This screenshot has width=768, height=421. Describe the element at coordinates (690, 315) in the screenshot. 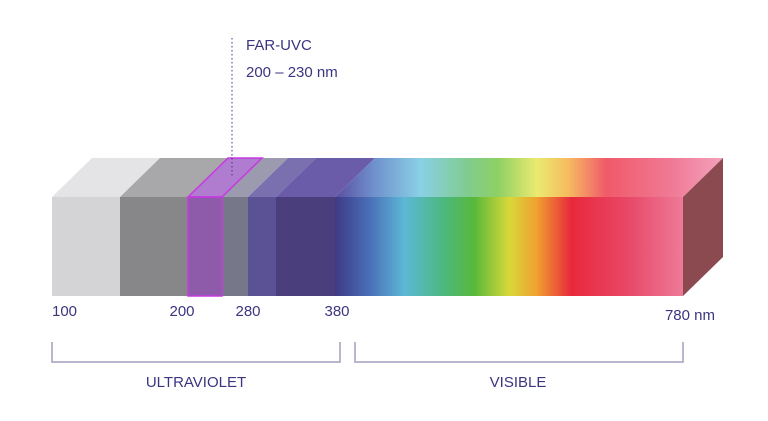

I see `scale-label: 780 nm` at that location.